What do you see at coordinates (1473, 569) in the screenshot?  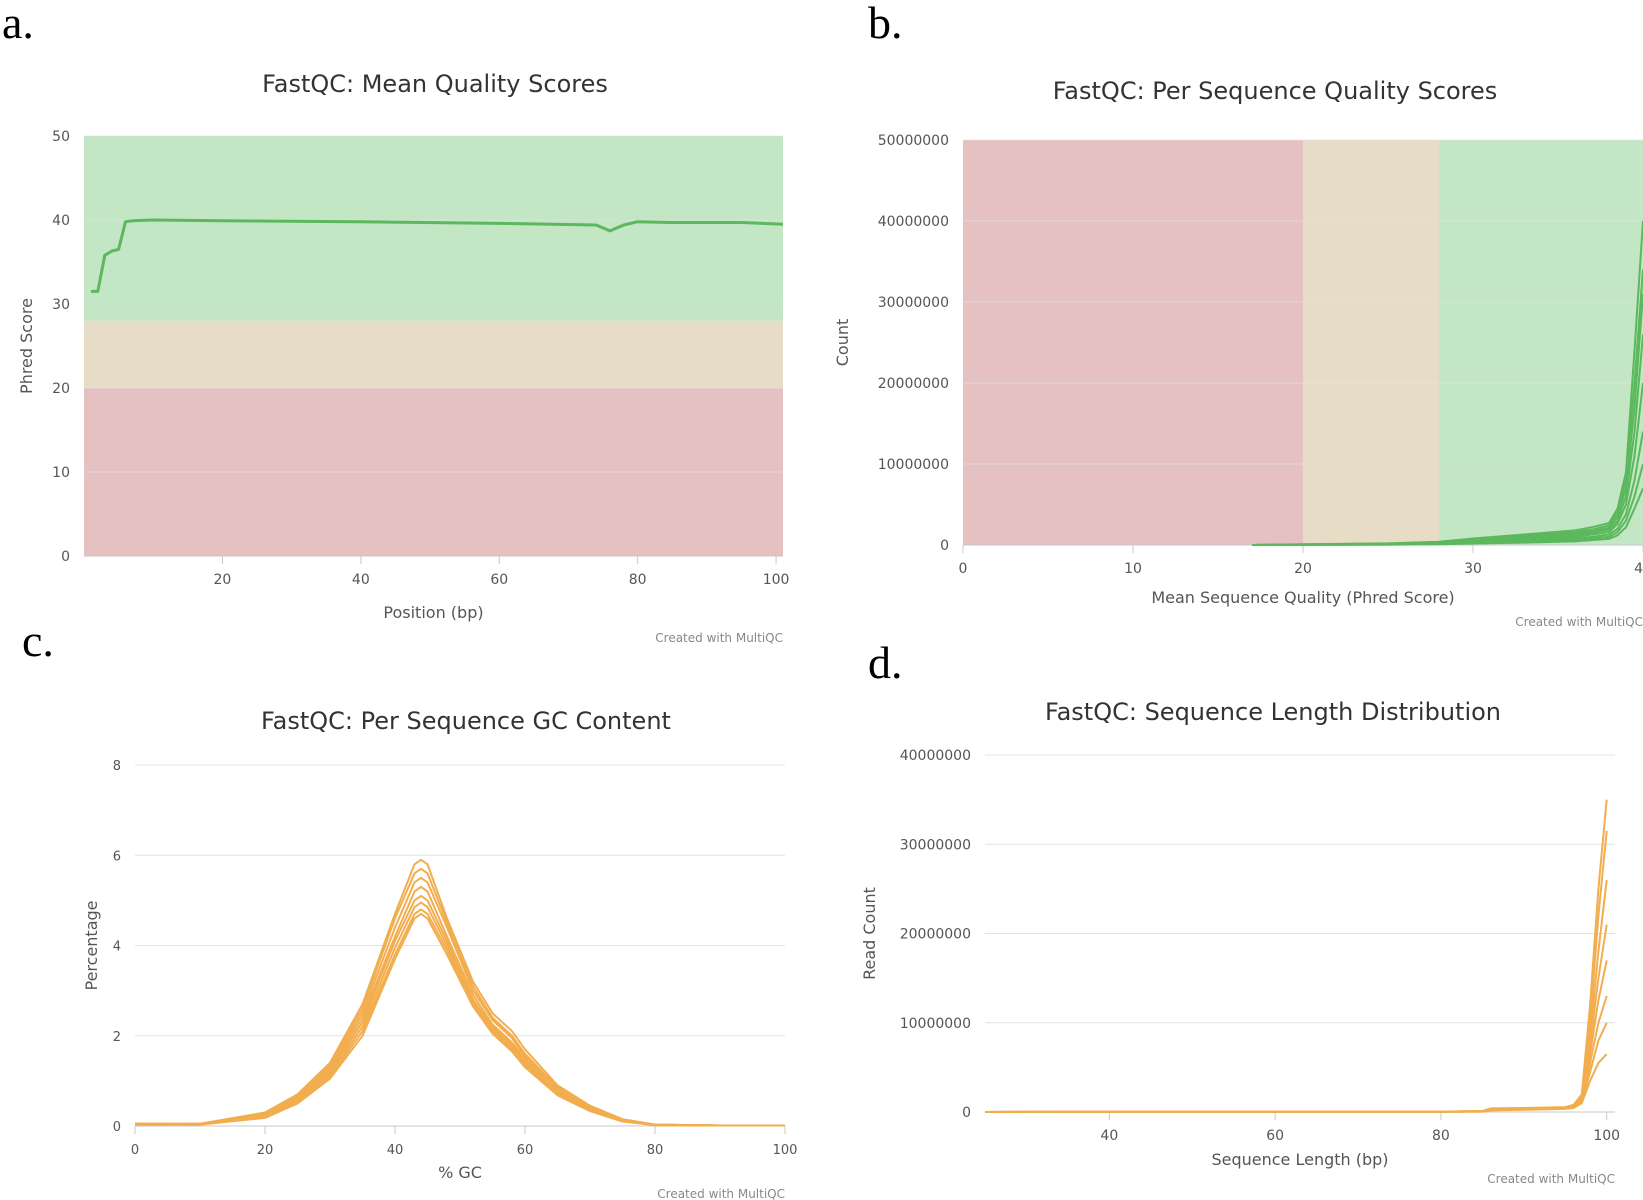 I see `x-tick-label: 30` at bounding box center [1473, 569].